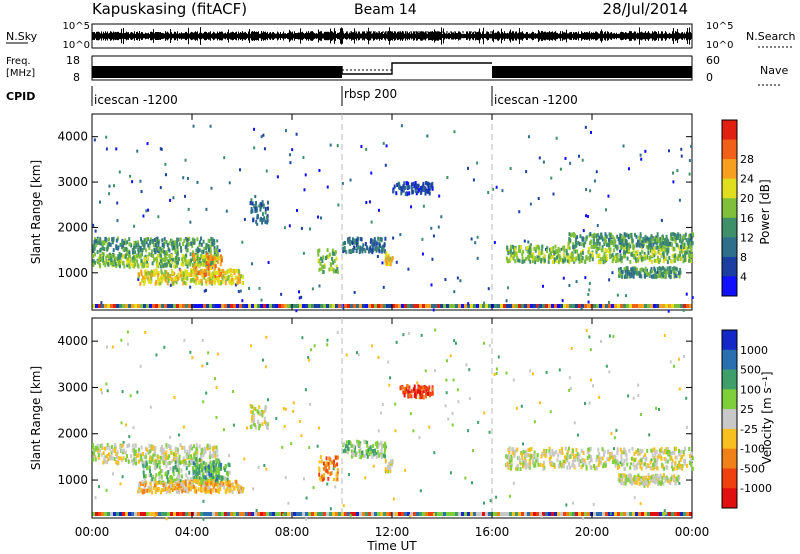 This screenshot has width=800, height=554. Describe the element at coordinates (20, 73) in the screenshot. I see `freq-label-2: [MHz]` at that location.